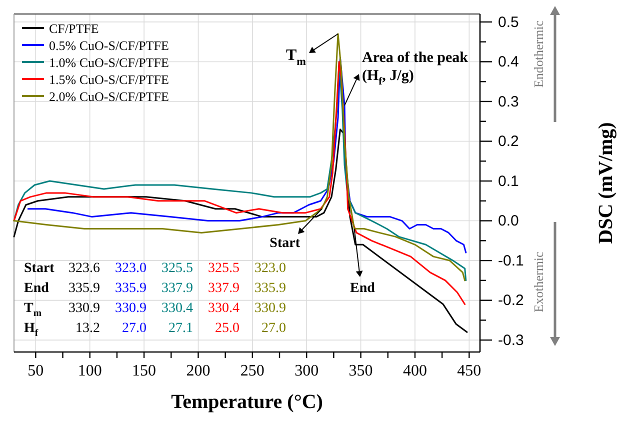  What do you see at coordinates (511, 301) in the screenshot?
I see `y-tick-label: -0.2` at bounding box center [511, 301].